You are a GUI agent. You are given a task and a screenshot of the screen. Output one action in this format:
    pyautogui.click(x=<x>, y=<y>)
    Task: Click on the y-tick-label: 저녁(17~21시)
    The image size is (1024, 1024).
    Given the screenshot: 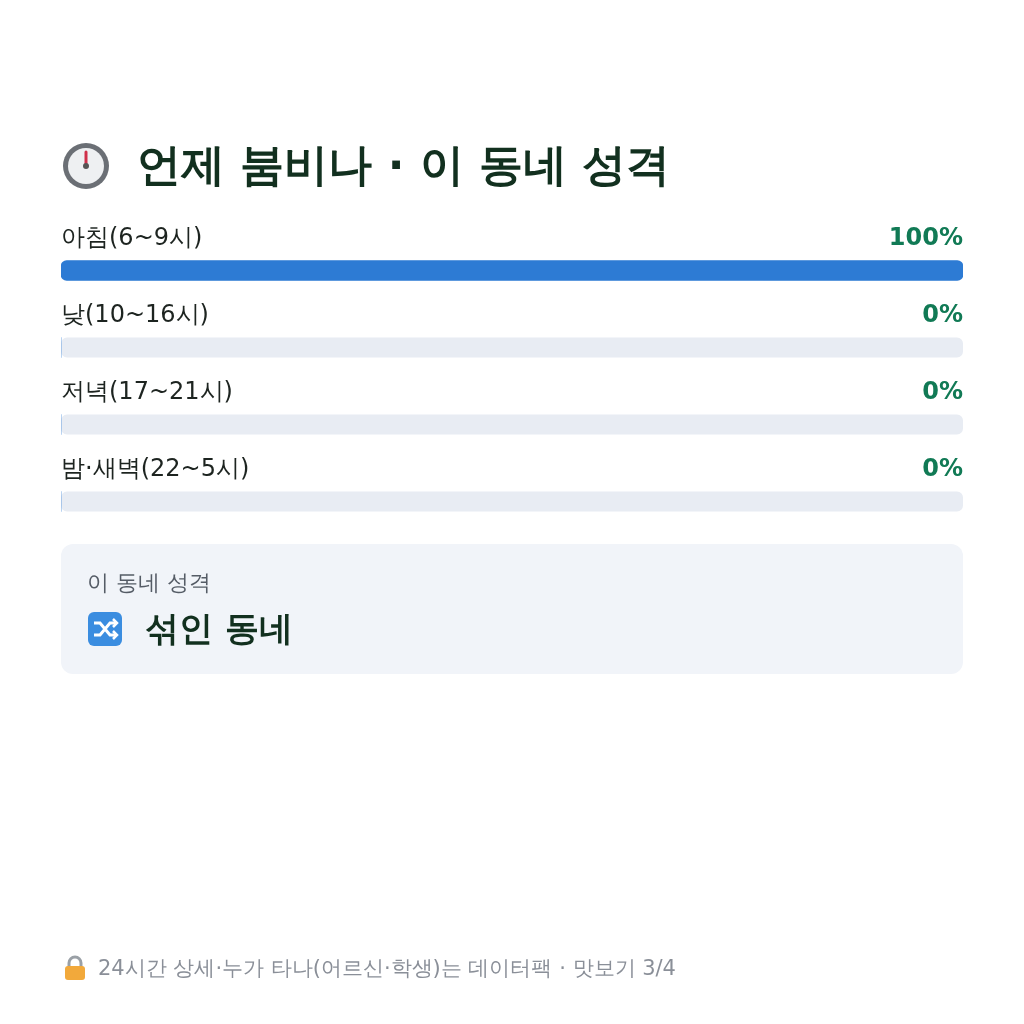 What is the action you would take?
    pyautogui.click(x=147, y=390)
    